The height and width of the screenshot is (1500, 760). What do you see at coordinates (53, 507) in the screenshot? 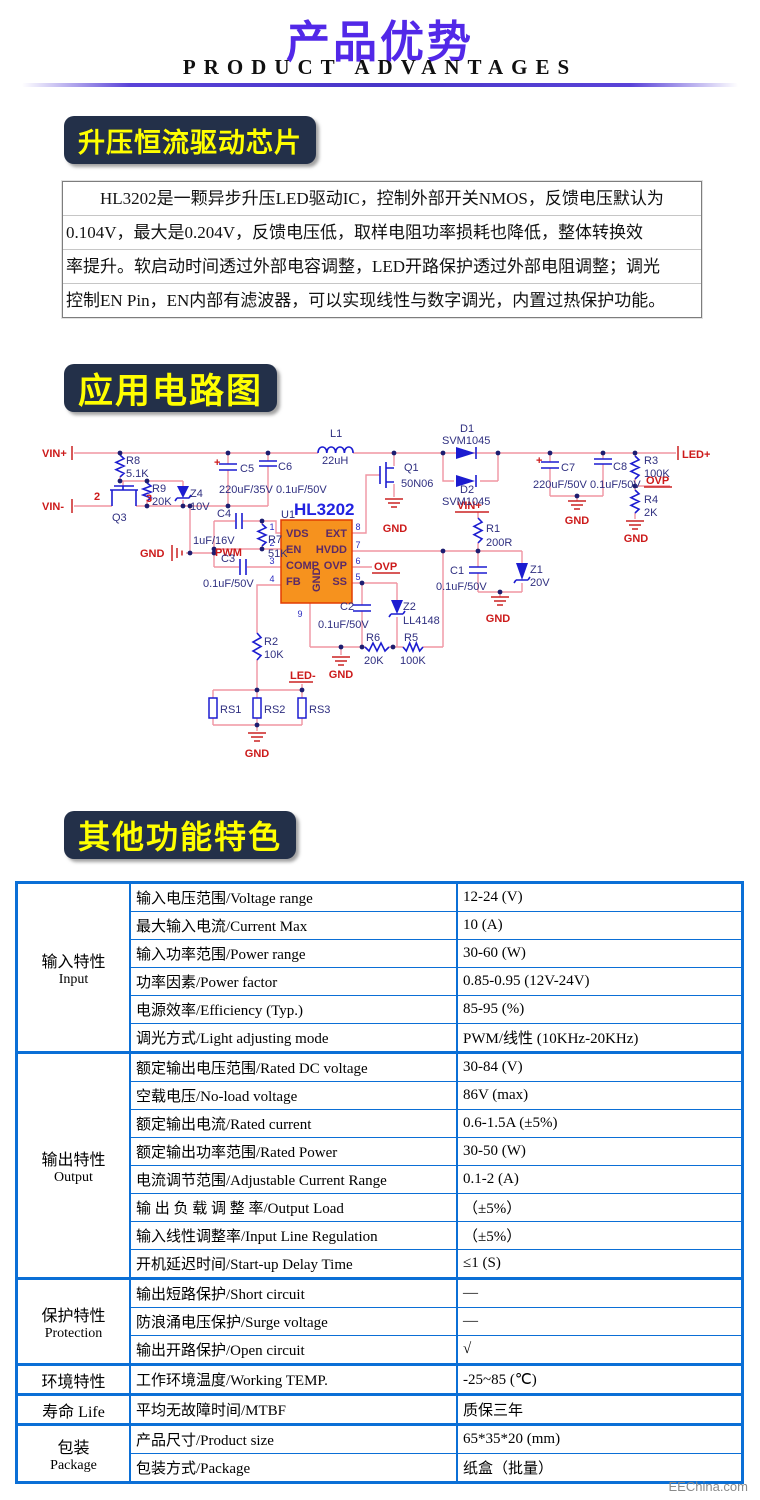
I see `net-label: VIN-` at bounding box center [53, 507].